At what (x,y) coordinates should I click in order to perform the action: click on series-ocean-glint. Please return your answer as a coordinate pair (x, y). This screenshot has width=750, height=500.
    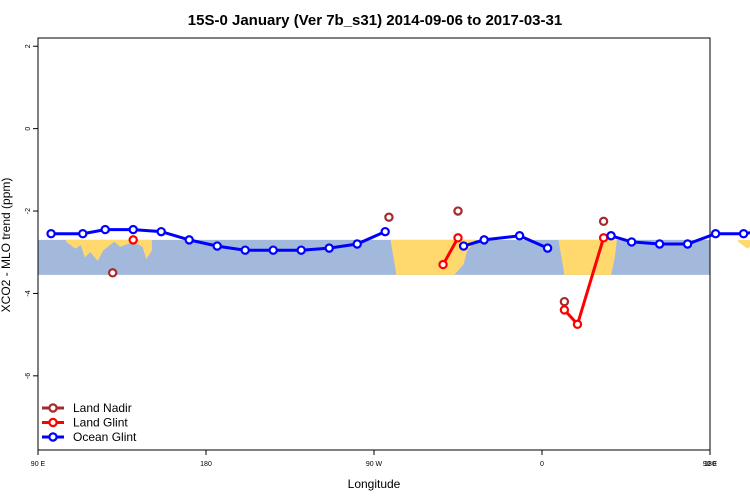
    Looking at the image, I should click on (398, 239).